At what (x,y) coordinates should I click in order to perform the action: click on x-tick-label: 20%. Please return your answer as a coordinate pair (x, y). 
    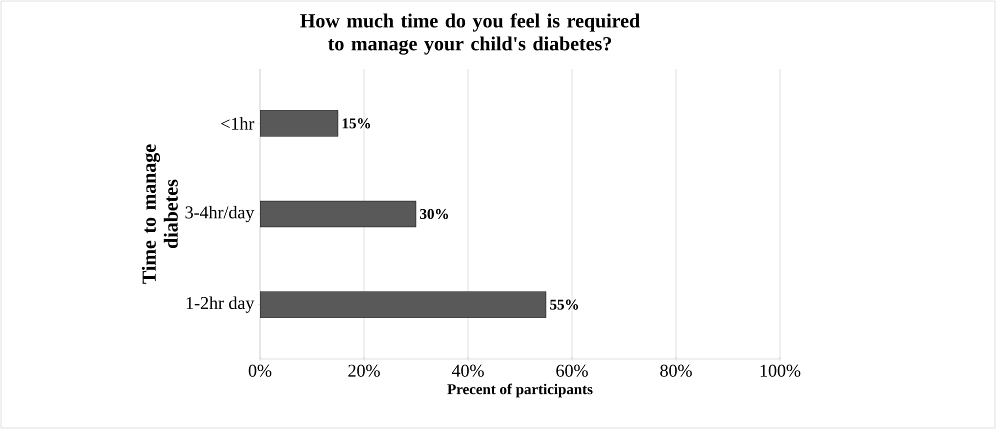
    Looking at the image, I should click on (364, 370).